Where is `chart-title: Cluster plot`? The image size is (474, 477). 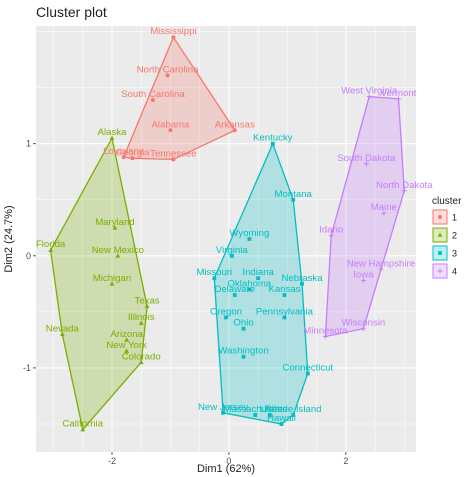
chart-title: Cluster plot is located at coordinates (71, 12).